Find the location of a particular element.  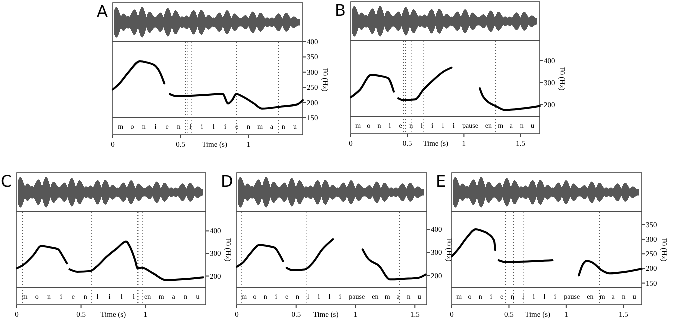

chart-title: D is located at coordinates (227, 181).